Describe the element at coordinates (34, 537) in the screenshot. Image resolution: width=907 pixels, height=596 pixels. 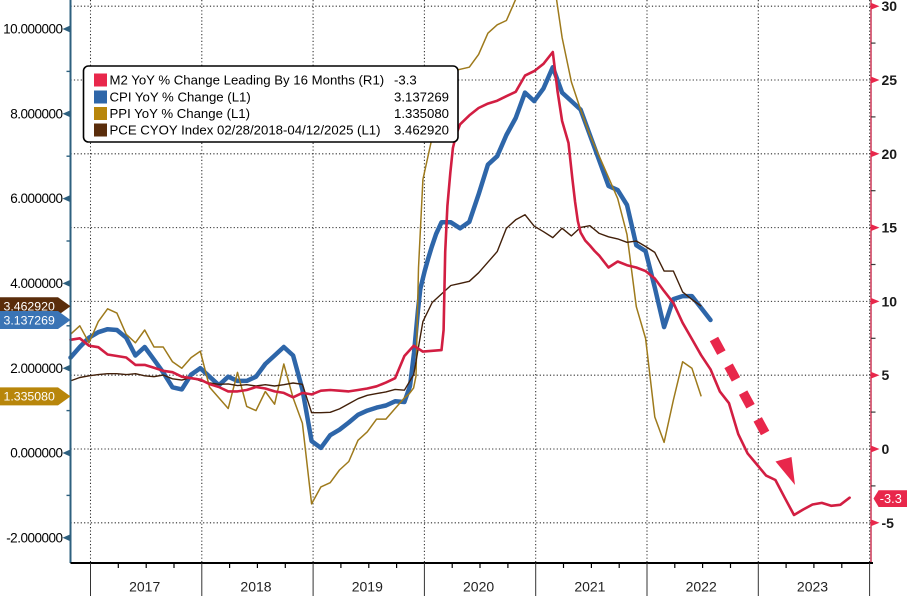
I see `svg-text: -2.000000` at that location.